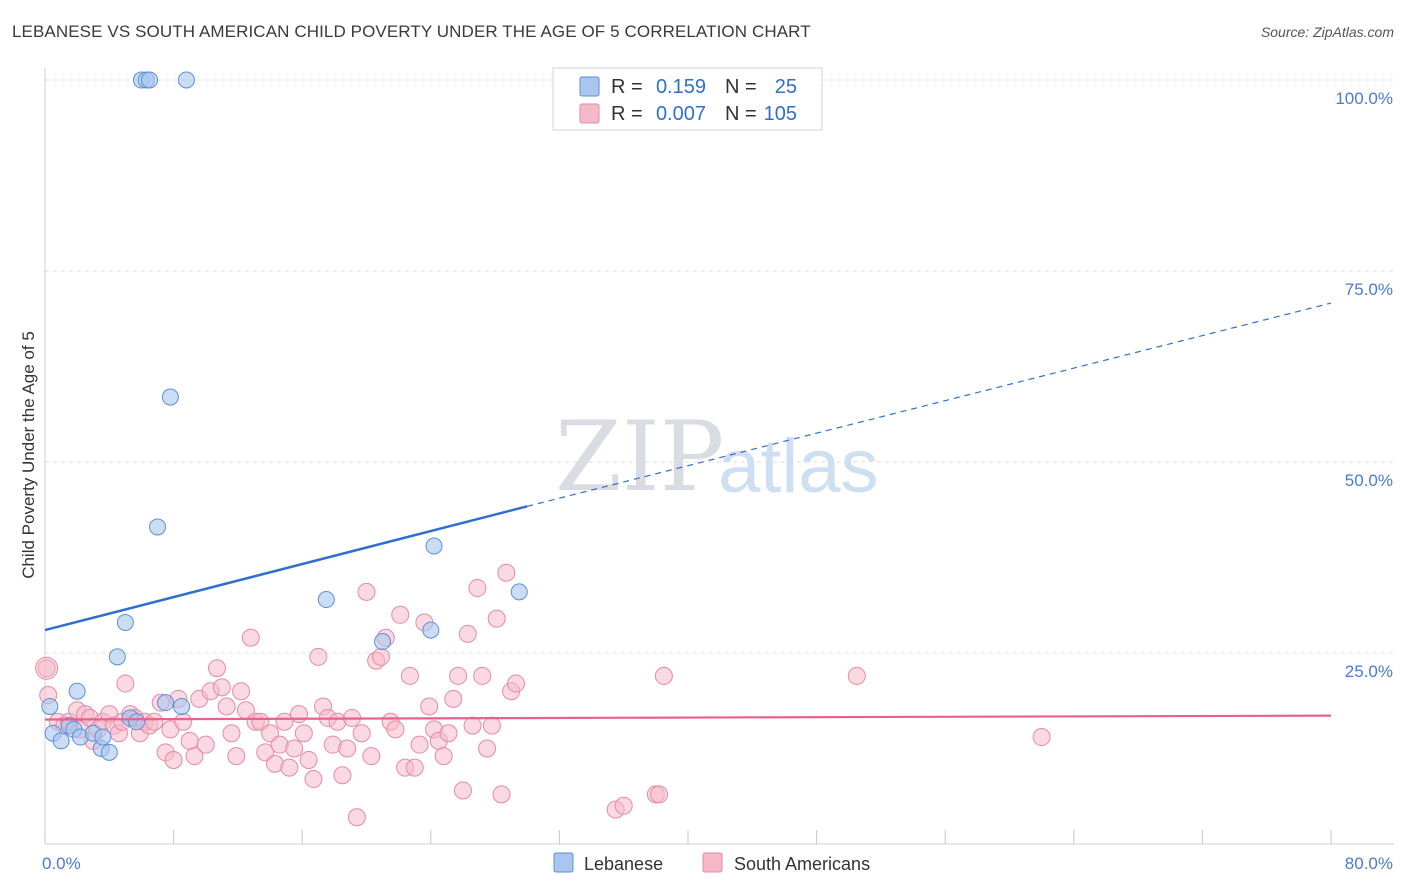 This screenshot has height=892, width=1406. Describe the element at coordinates (1327, 32) in the screenshot. I see `chart-source: Source: ZipAtlas.com` at that location.